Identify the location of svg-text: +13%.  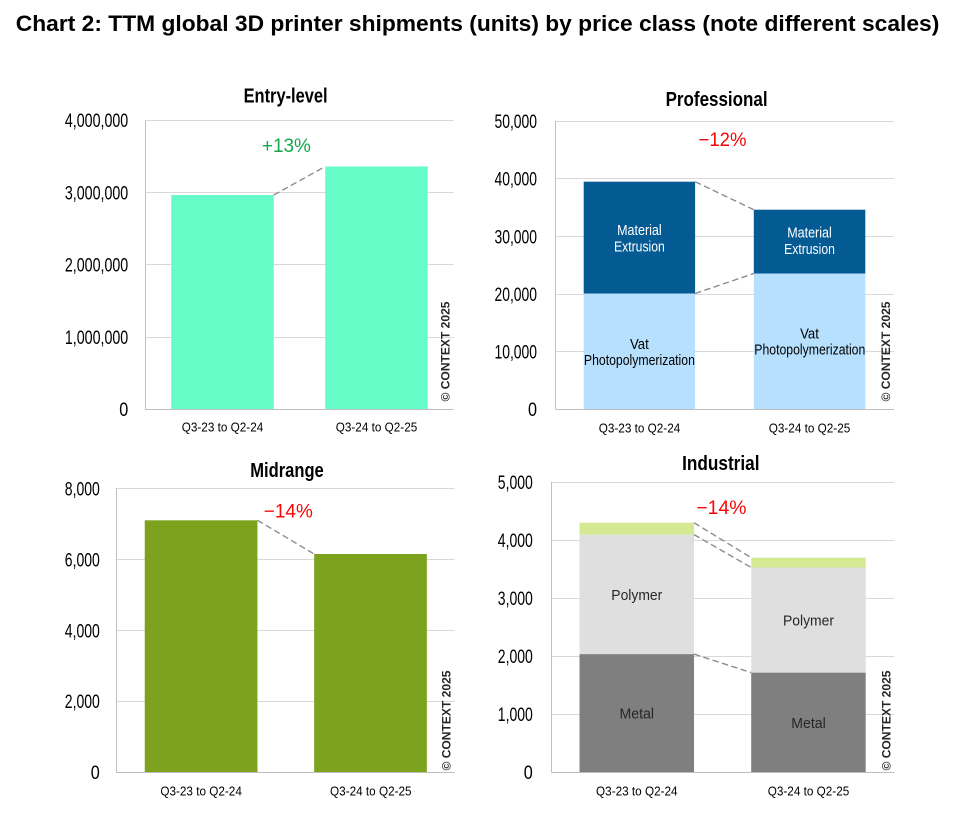
(286, 146).